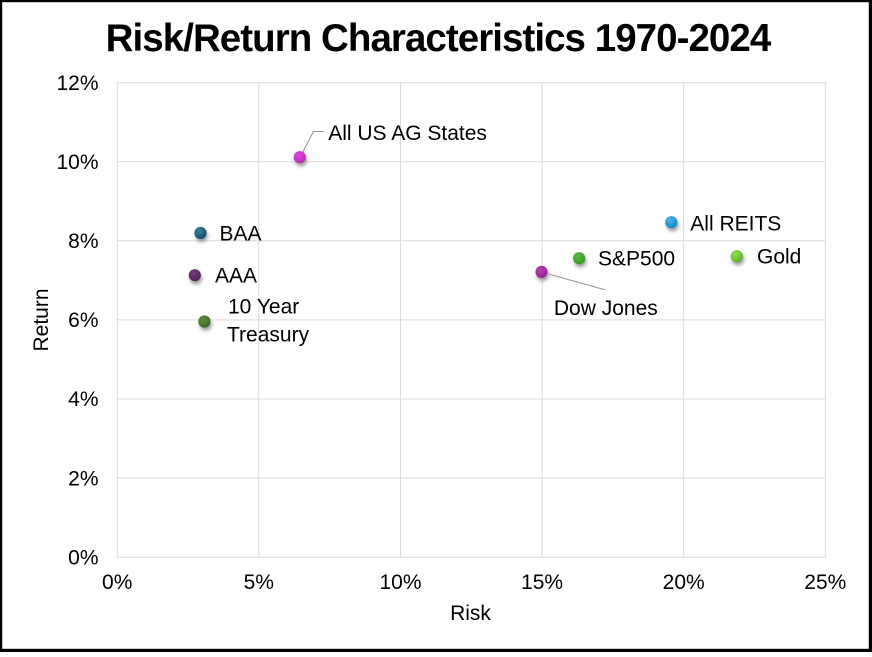 The image size is (872, 657). What do you see at coordinates (77, 83) in the screenshot?
I see `svg-text: 12%` at bounding box center [77, 83].